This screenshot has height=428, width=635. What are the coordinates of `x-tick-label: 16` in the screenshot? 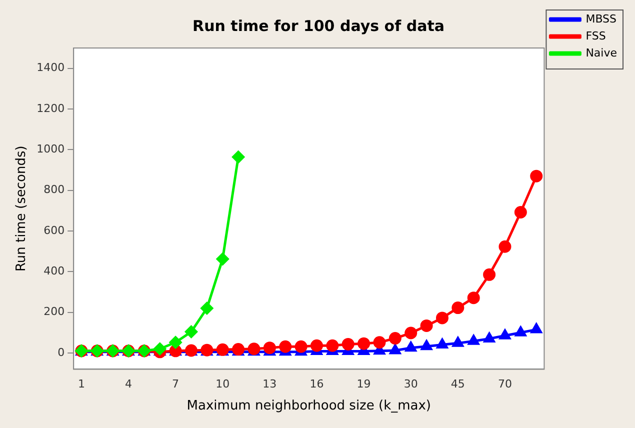 It's located at (317, 384).